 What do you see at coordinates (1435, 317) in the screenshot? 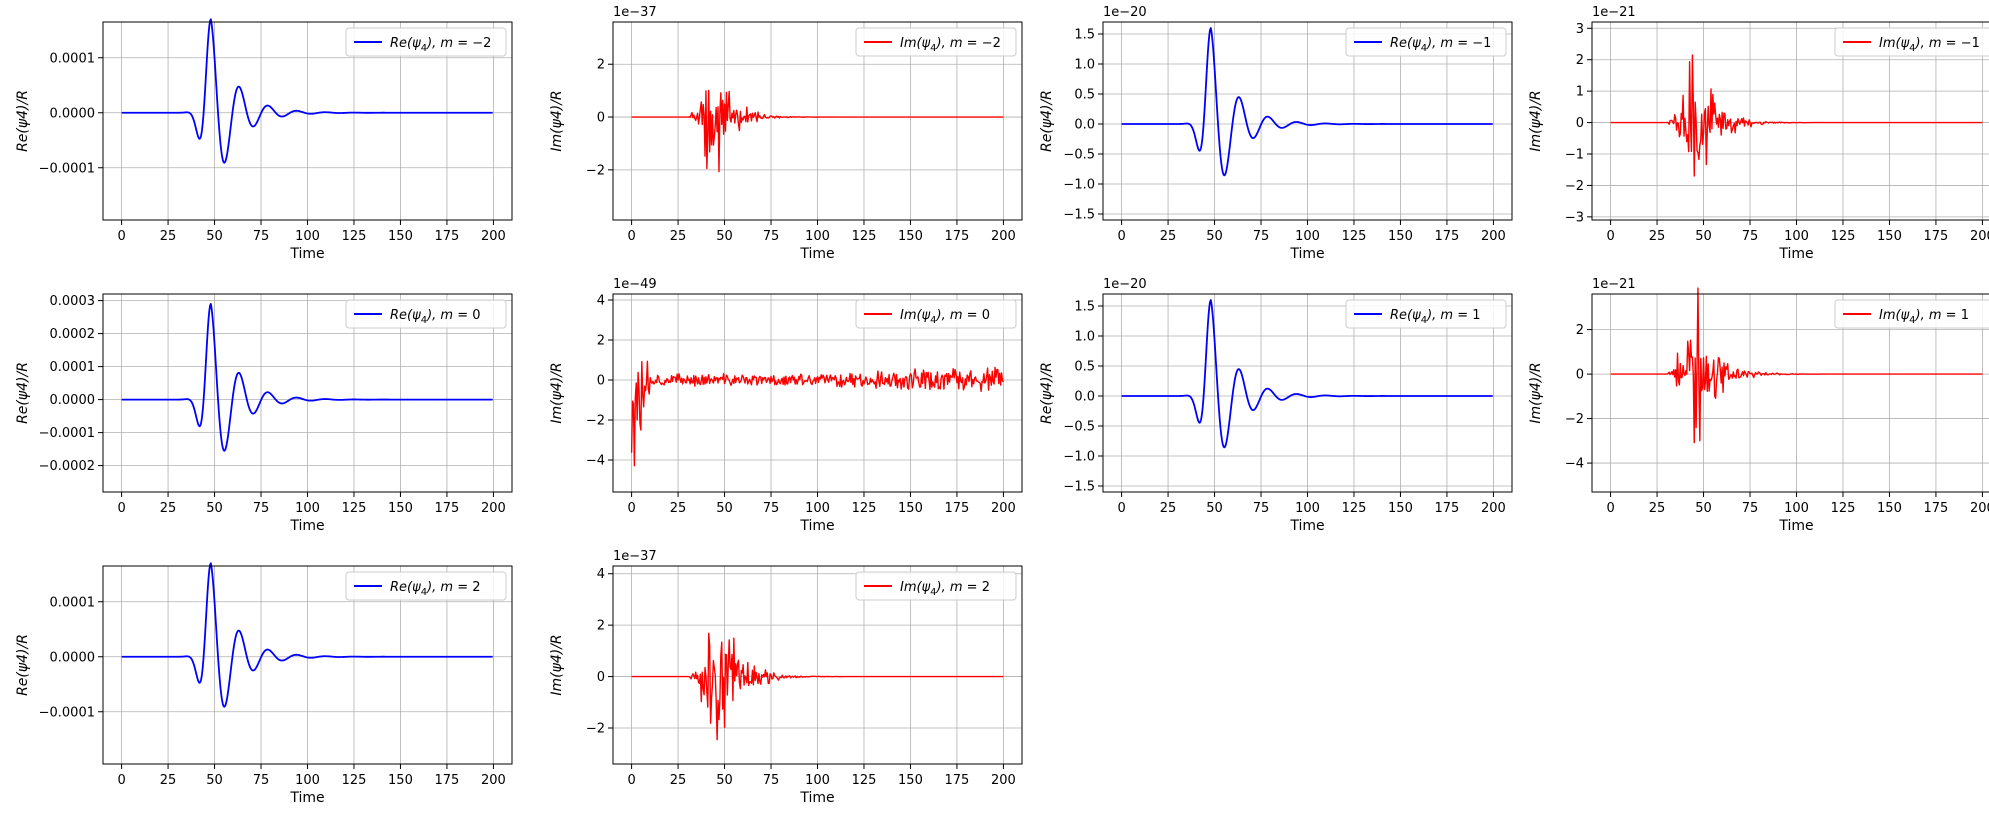
I see `legend-label: Re(ψ4), m = 1` at bounding box center [1435, 317].